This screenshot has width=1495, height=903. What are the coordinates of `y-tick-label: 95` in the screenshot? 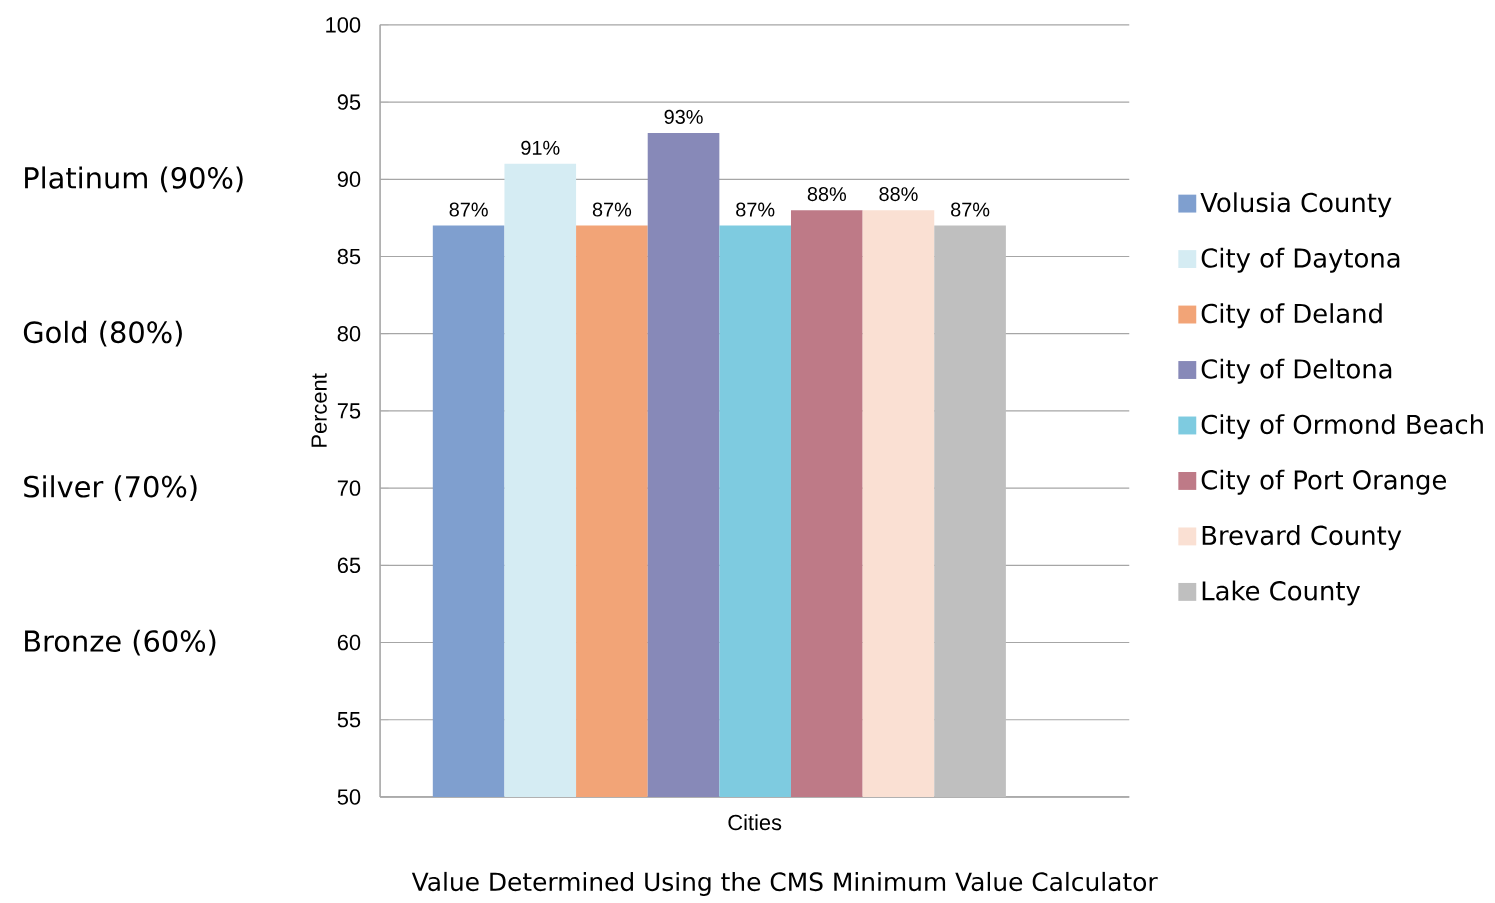 It's located at (349, 102).